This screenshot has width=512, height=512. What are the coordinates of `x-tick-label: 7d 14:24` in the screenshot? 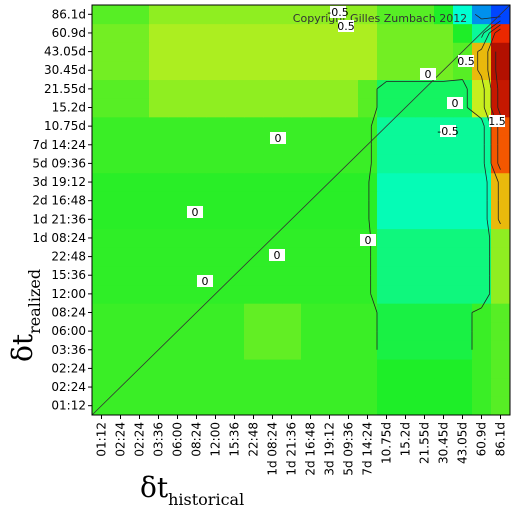 It's located at (368, 449).